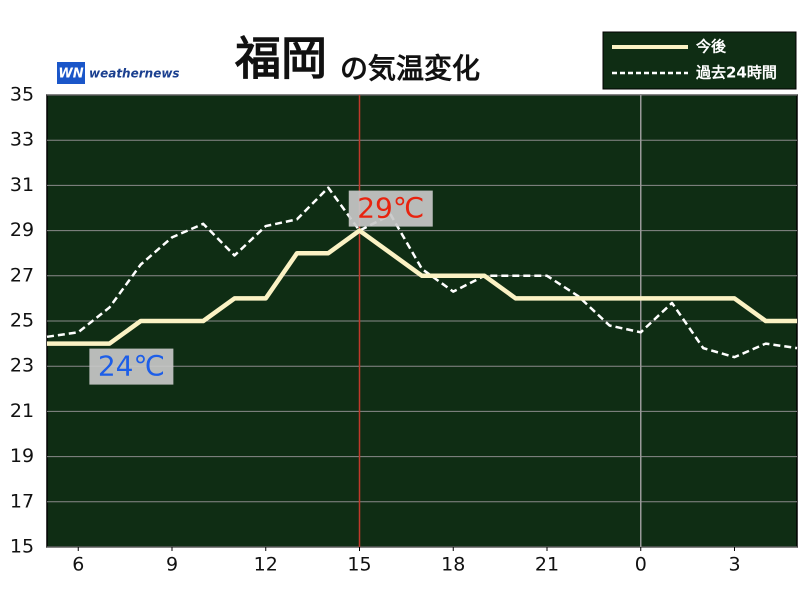  I want to click on legend-box, so click(699, 60).